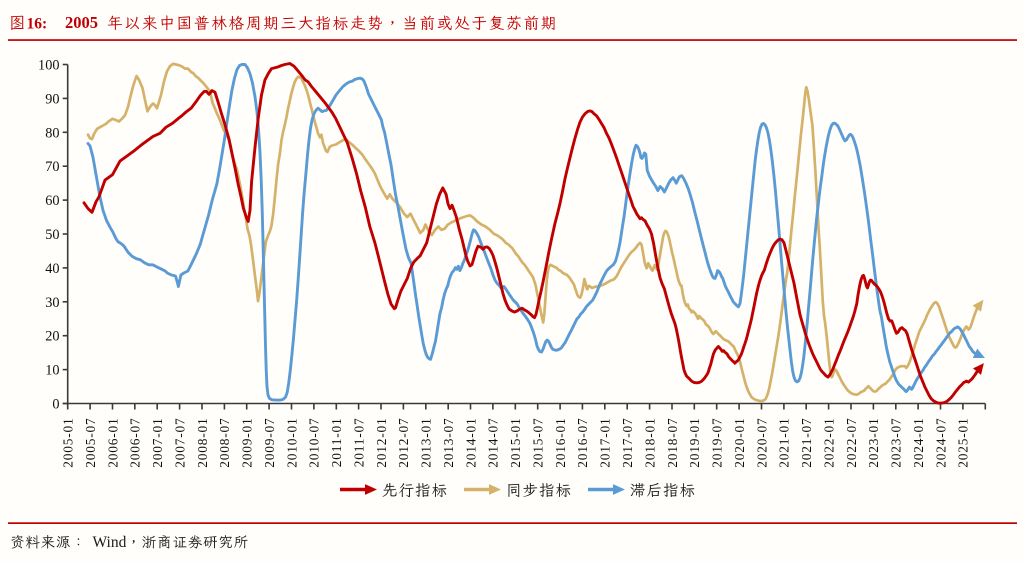 This screenshot has width=1024, height=562. What do you see at coordinates (52, 201) in the screenshot?
I see `svg-text: 60` at bounding box center [52, 201].